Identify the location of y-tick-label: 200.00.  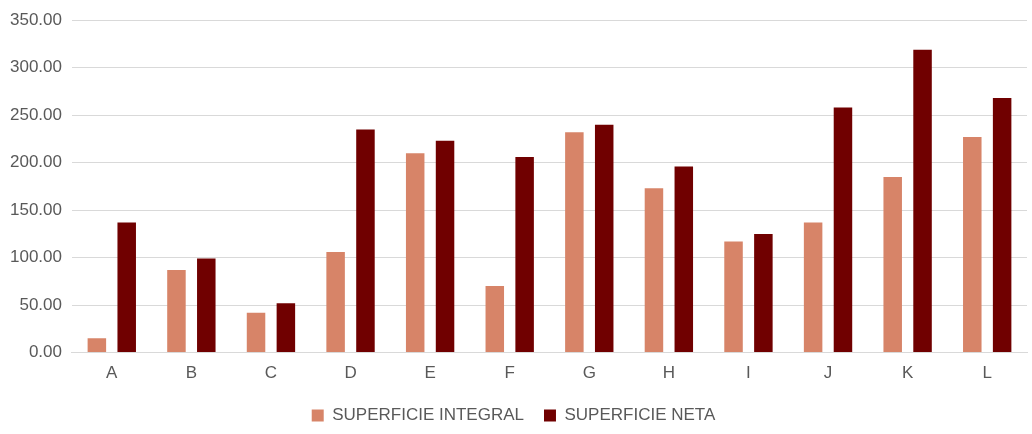
(36, 162).